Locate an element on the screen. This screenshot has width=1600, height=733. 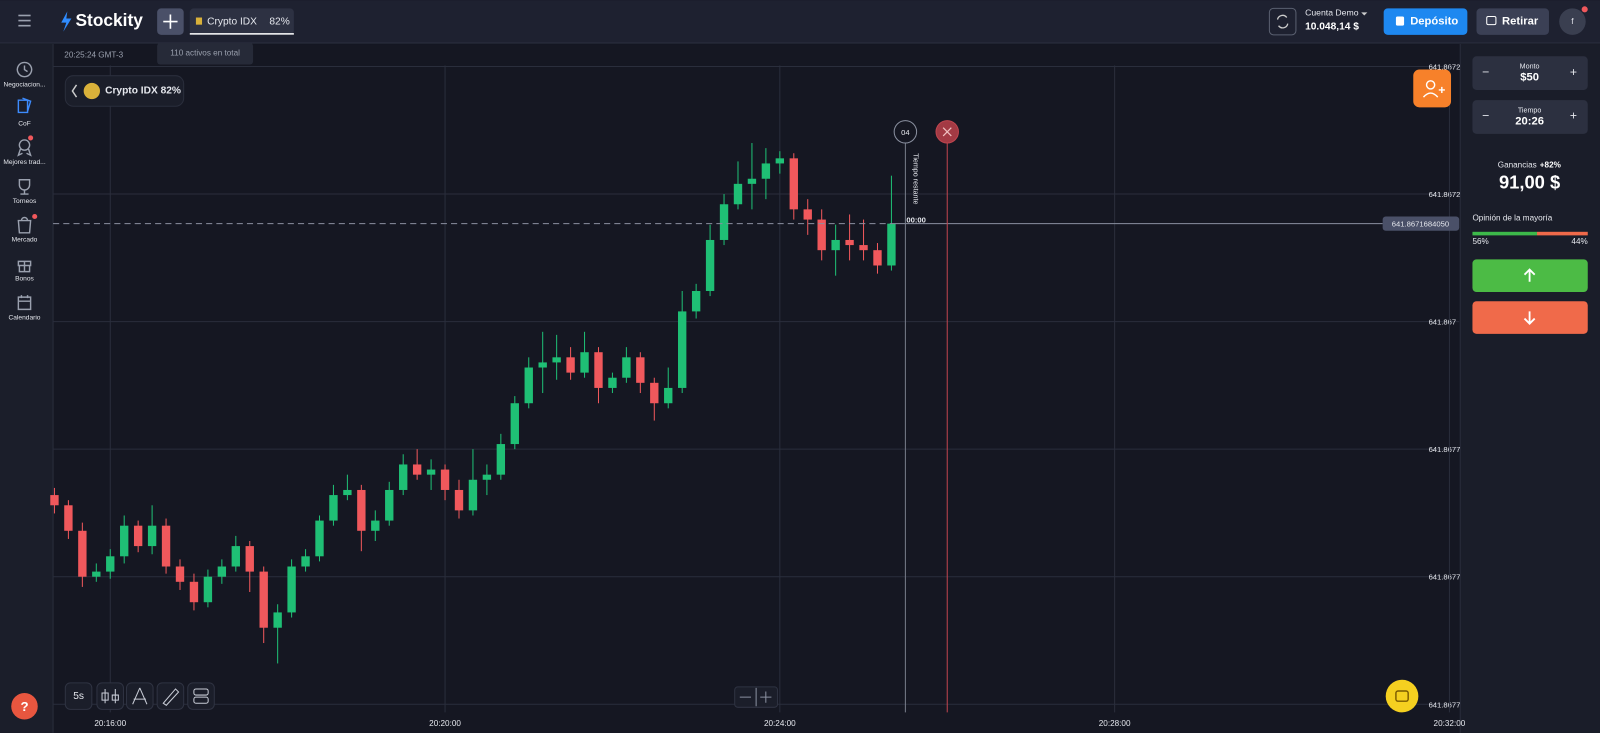
amount-input is located at coordinates (1530, 73).